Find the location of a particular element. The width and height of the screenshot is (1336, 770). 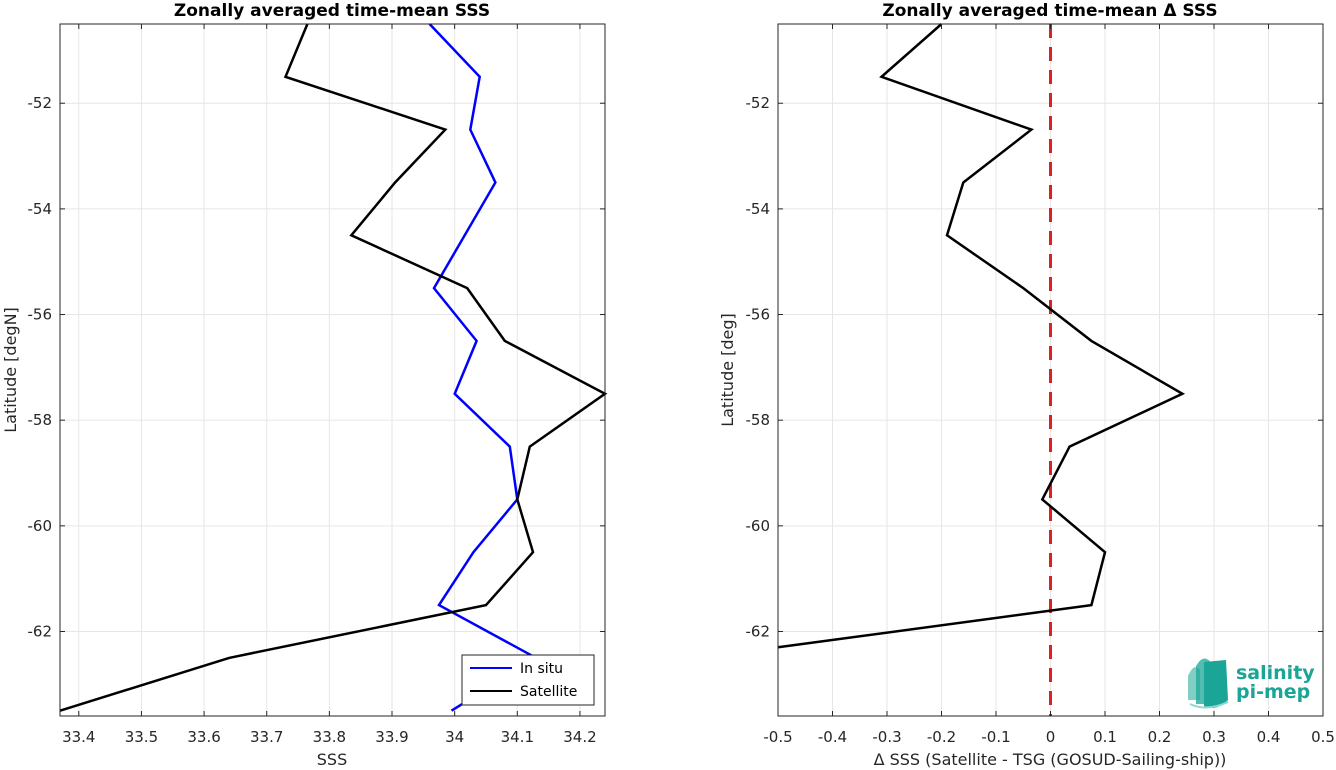

right-ytick-label: -62 is located at coordinates (758, 631).